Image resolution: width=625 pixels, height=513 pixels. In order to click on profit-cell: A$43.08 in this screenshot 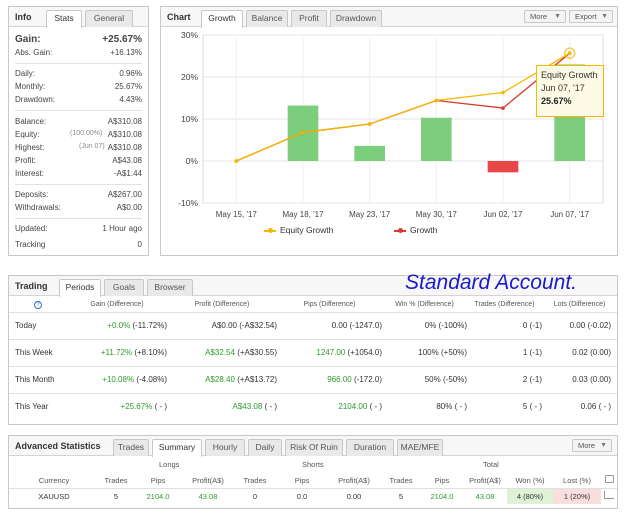, I will do `click(247, 407)`.